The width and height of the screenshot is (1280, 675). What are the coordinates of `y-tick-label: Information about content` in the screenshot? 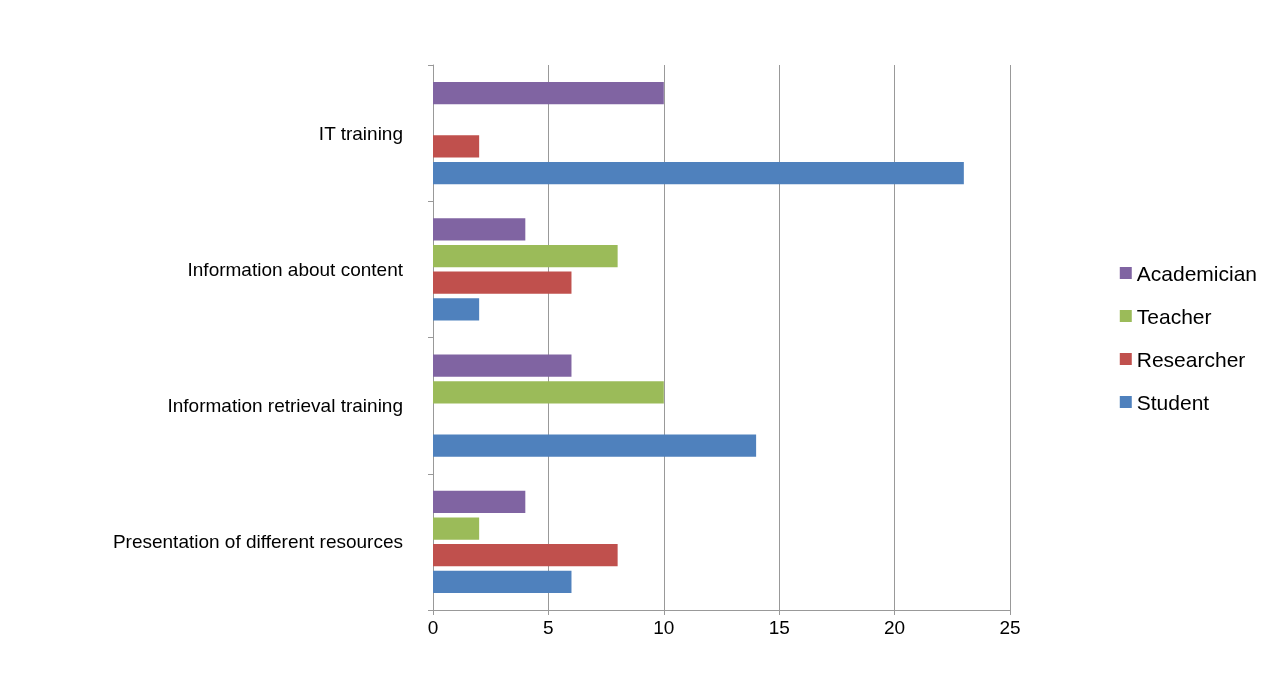 It's located at (295, 269).